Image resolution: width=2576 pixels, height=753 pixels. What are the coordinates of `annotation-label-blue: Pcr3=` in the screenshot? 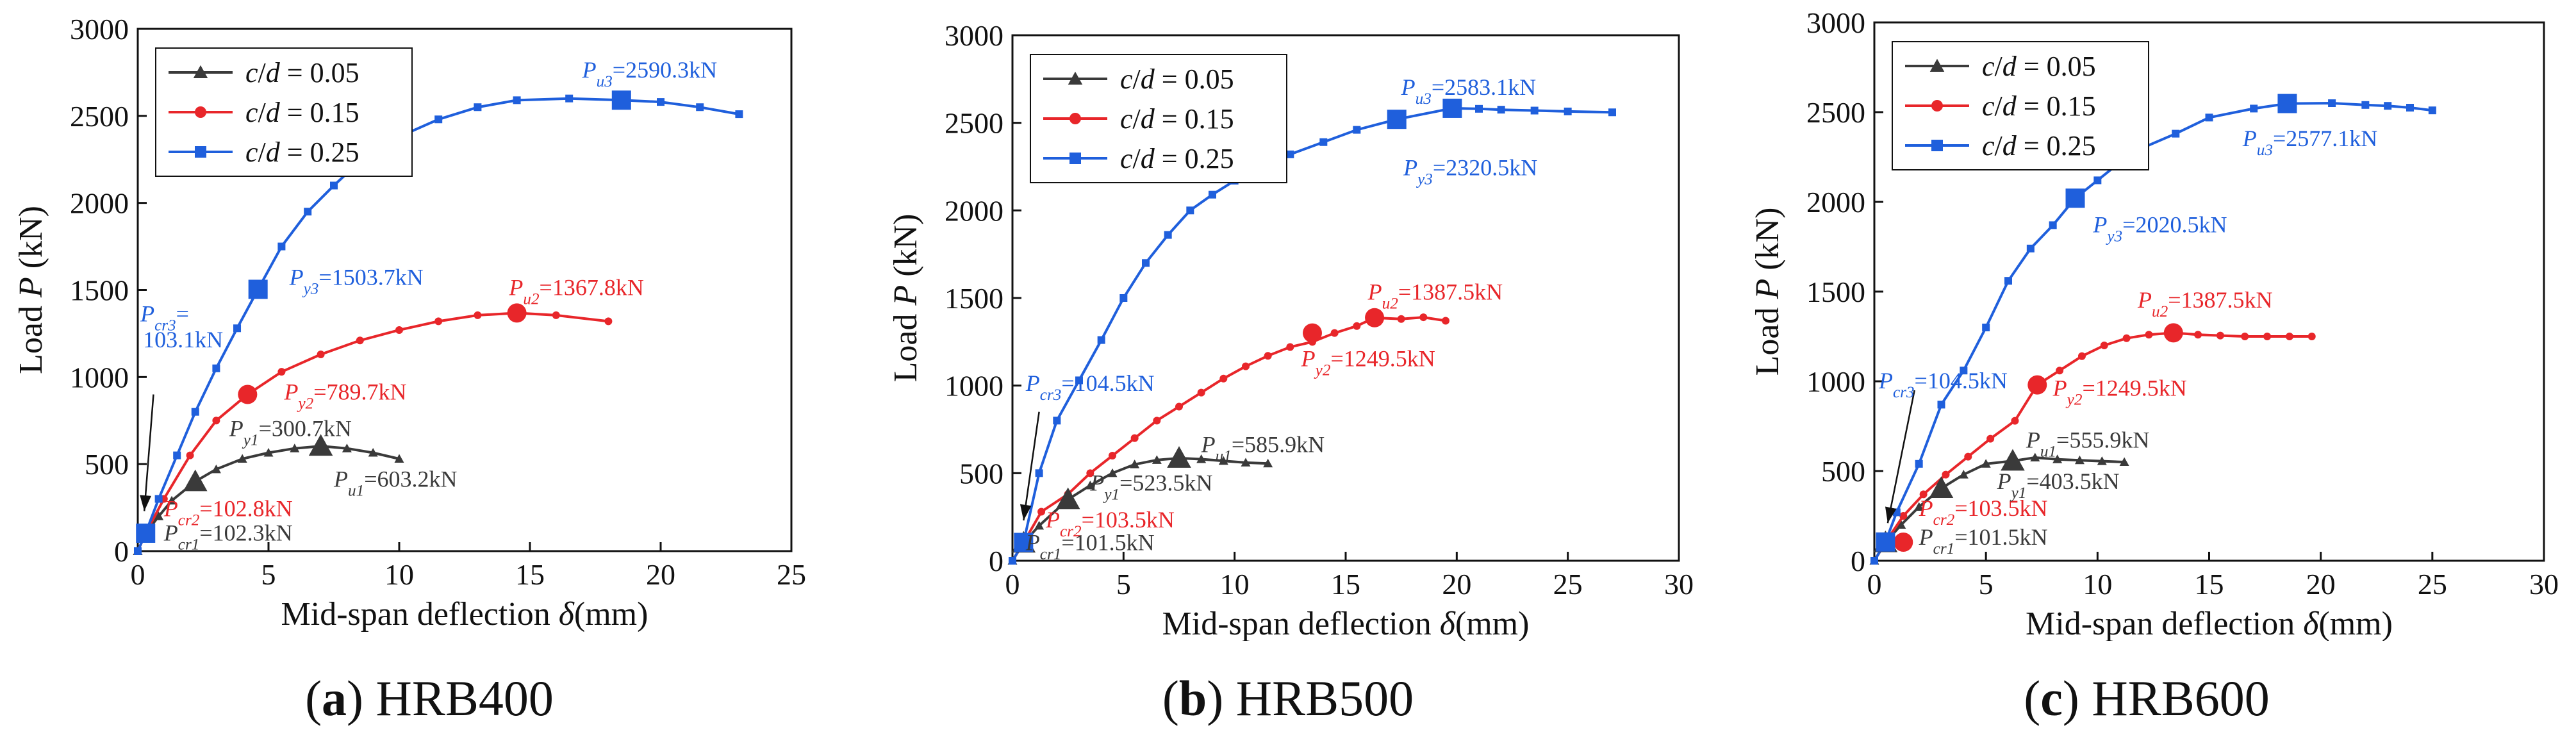 It's located at (164, 317).